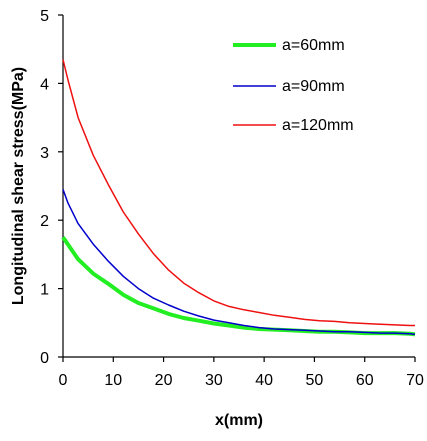 The width and height of the screenshot is (427, 441). What do you see at coordinates (313, 45) in the screenshot?
I see `legend-label: a=60mm` at bounding box center [313, 45].